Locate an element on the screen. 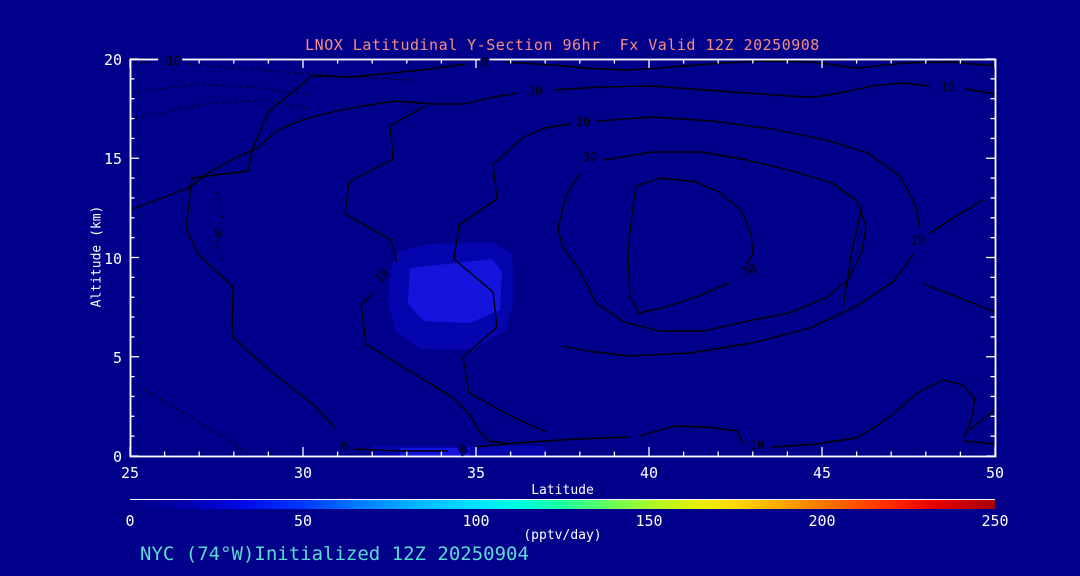  contour-label: -10 is located at coordinates (170, 61).